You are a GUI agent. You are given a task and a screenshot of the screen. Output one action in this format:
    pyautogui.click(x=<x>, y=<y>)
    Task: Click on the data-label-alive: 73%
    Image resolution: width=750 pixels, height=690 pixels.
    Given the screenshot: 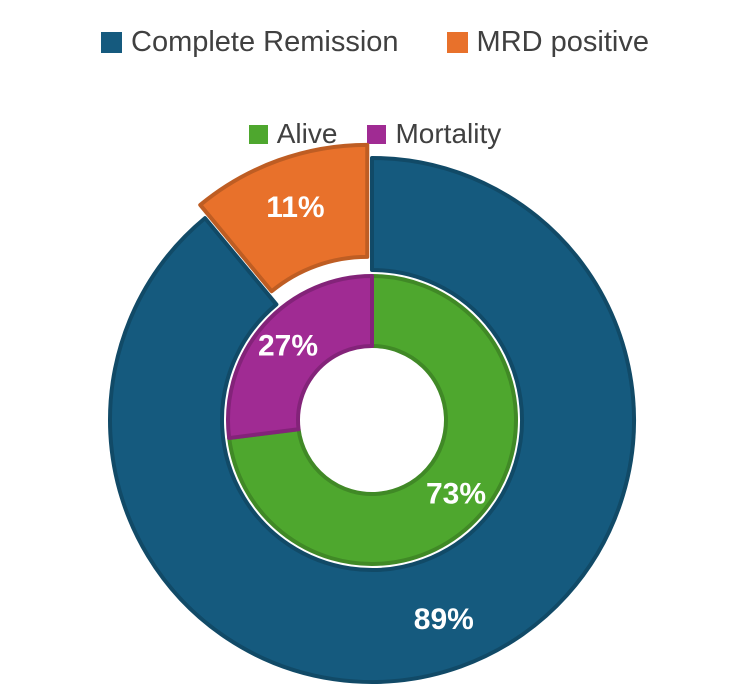 What is the action you would take?
    pyautogui.click(x=456, y=494)
    